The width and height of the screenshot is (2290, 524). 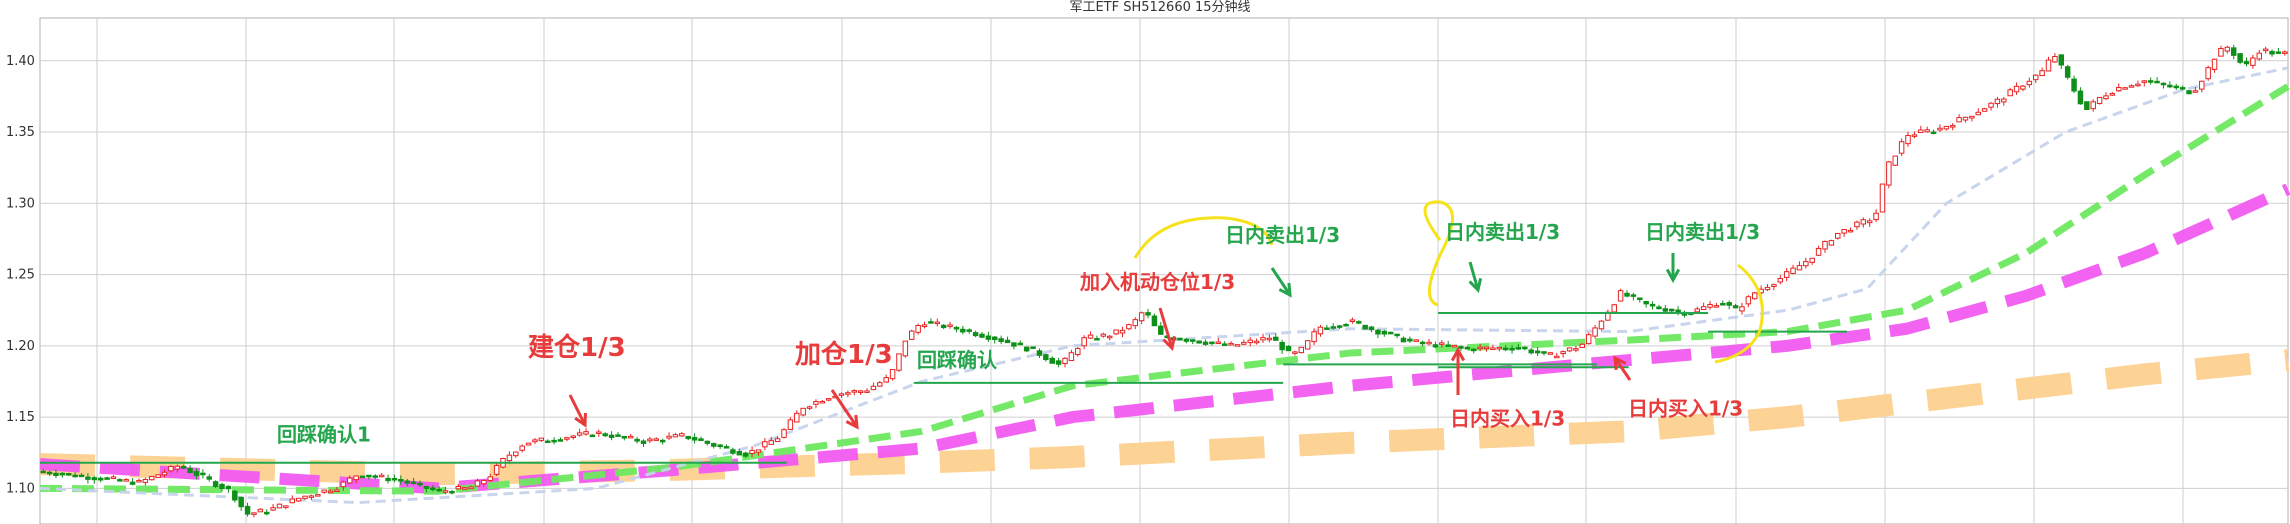 I want to click on annotation-jiancang: 建仓1/3, so click(x=577, y=347).